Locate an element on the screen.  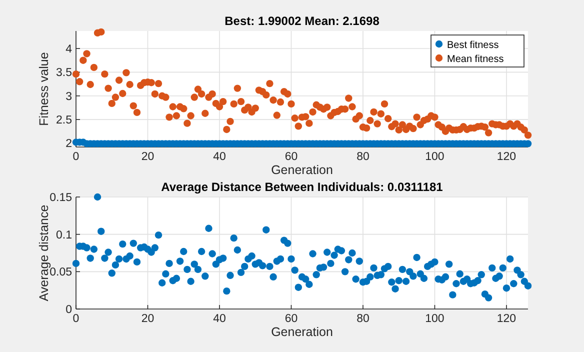
y-tick-label: 2.5 is located at coordinates (64, 120).